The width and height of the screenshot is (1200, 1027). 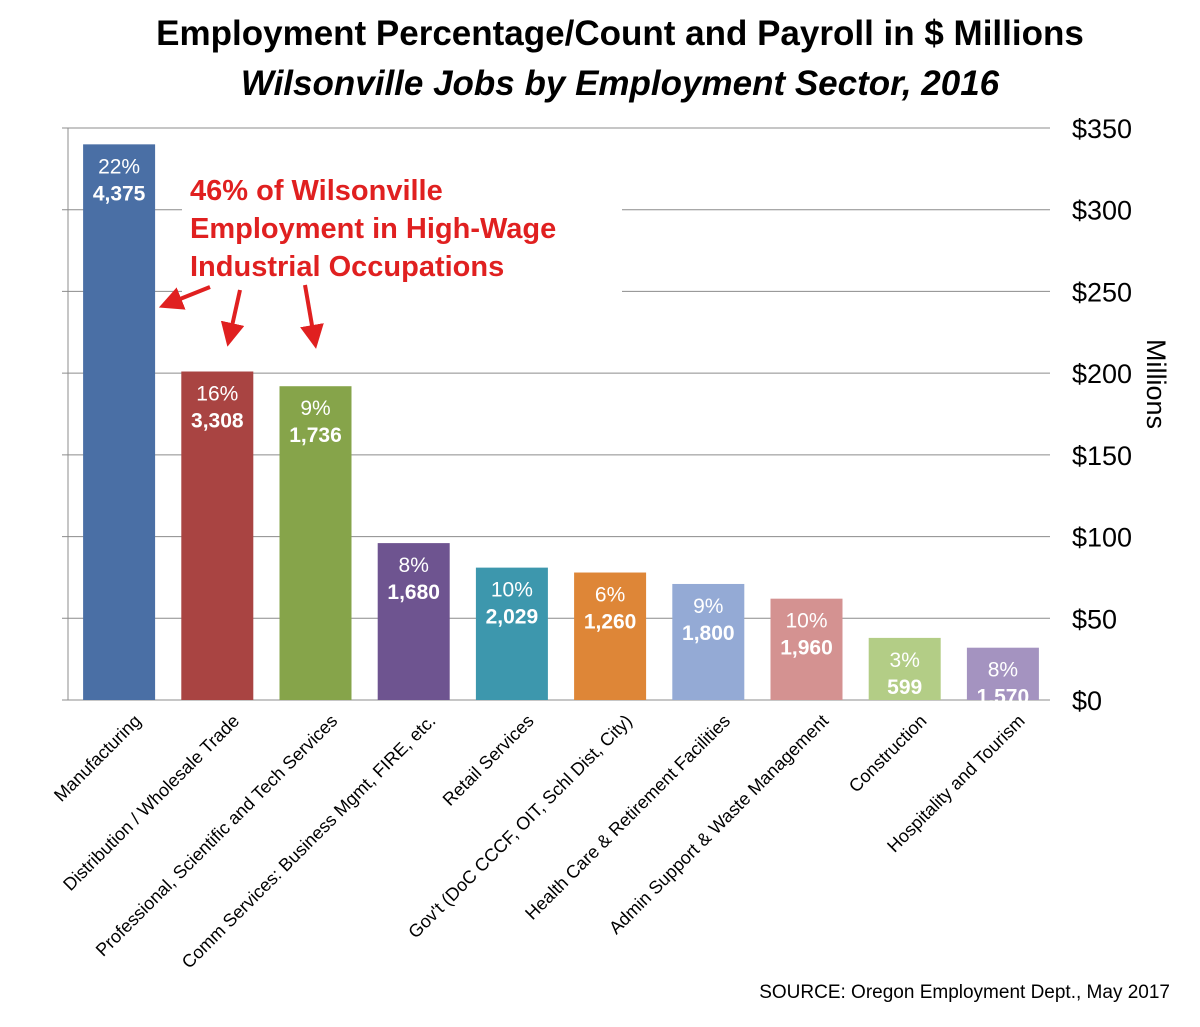 I want to click on bar-count-label: 4,375, so click(x=119, y=193).